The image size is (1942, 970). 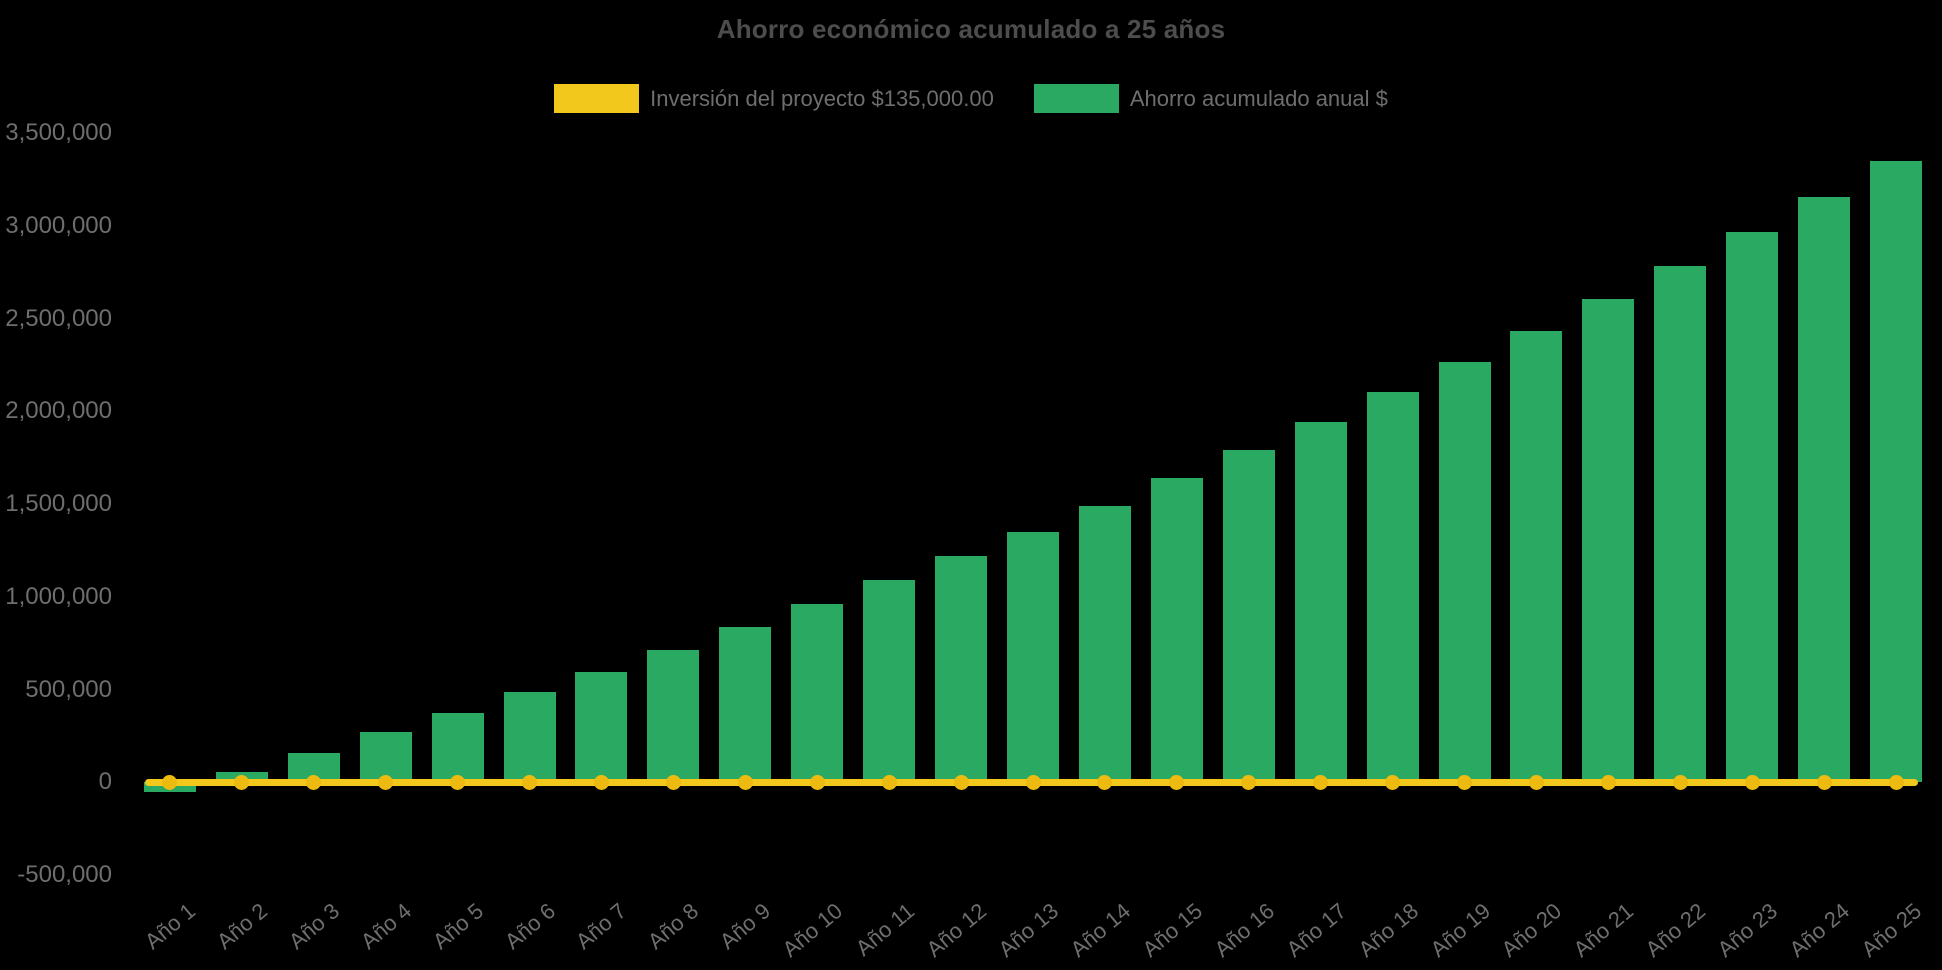 What do you see at coordinates (1248, 616) in the screenshot?
I see `bar-año-16` at bounding box center [1248, 616].